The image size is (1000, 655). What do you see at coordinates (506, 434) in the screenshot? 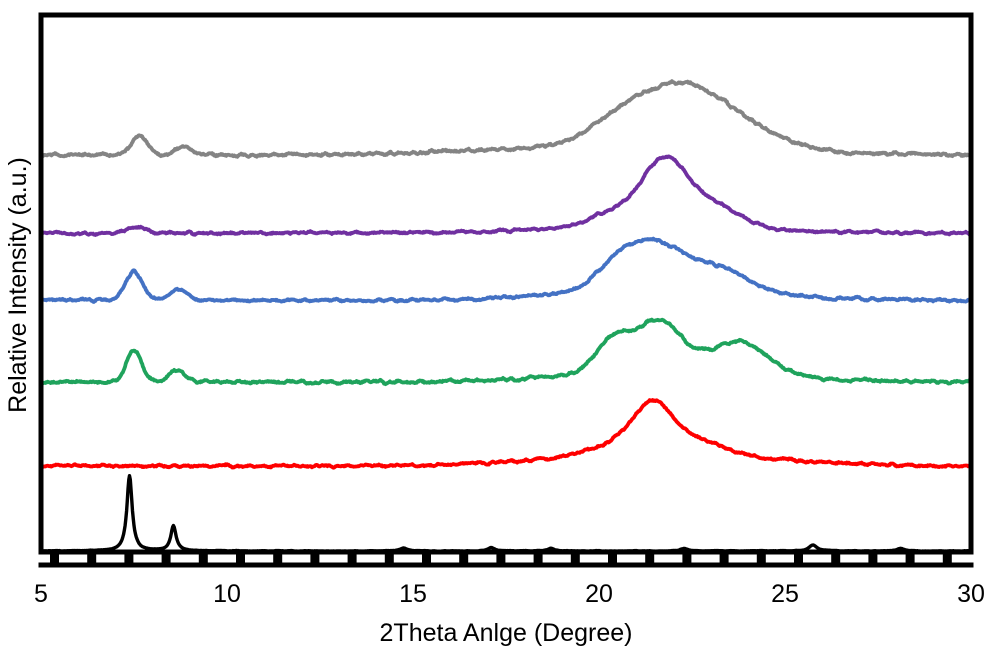
I see `trace-pattern-red` at bounding box center [506, 434].